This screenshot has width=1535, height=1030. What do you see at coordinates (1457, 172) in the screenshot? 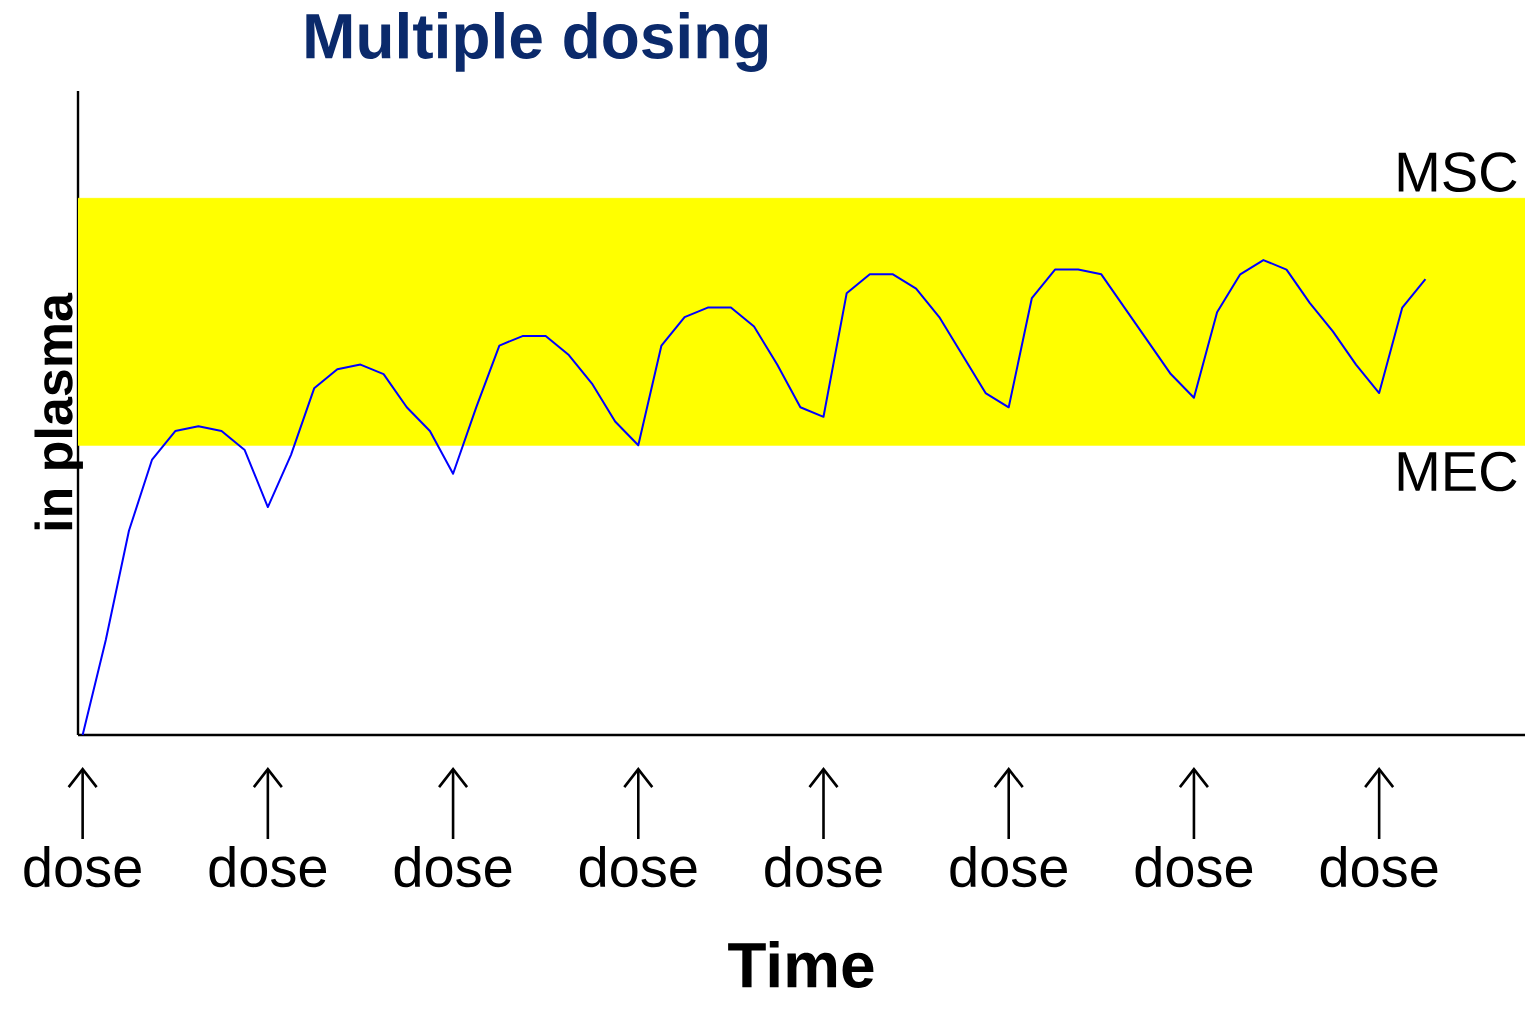
I see `ref-line-label: MSC` at bounding box center [1457, 172].